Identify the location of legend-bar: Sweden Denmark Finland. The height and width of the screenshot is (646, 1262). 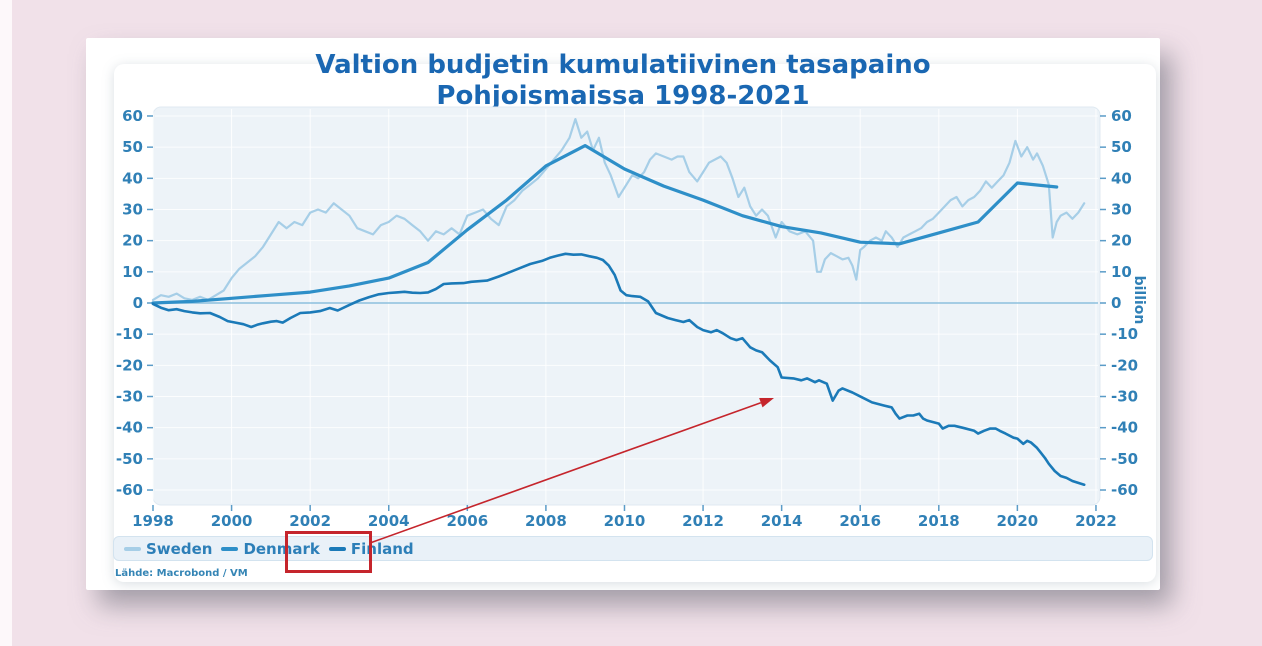
(633, 548).